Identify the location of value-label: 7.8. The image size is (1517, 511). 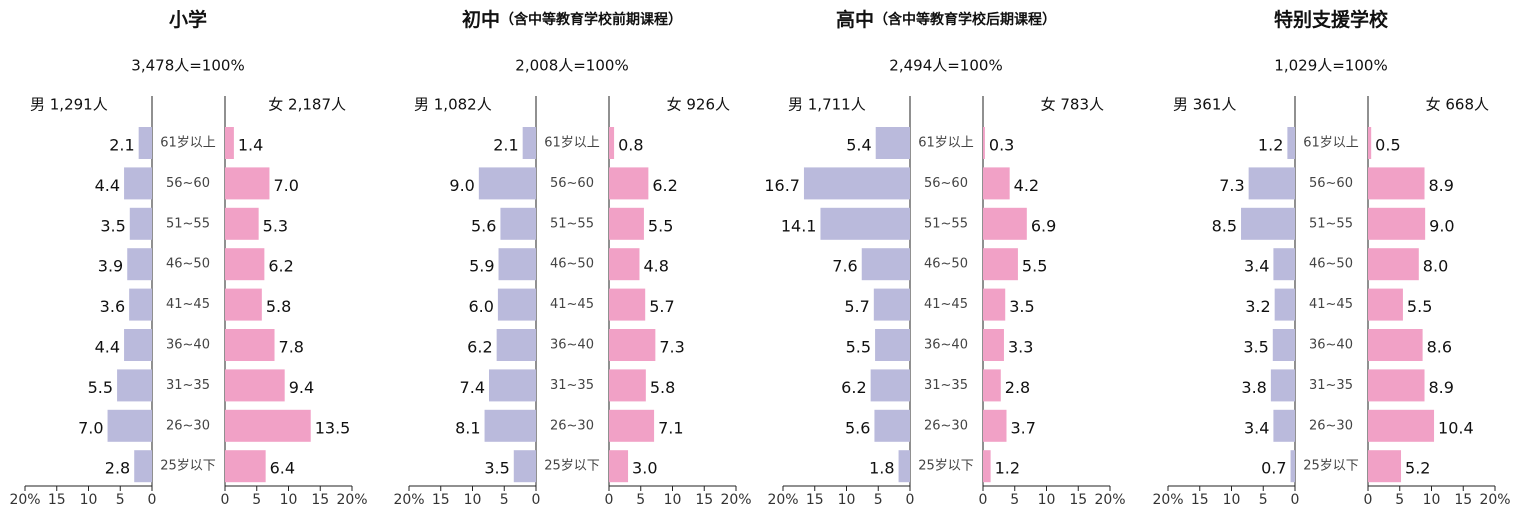
(291, 347).